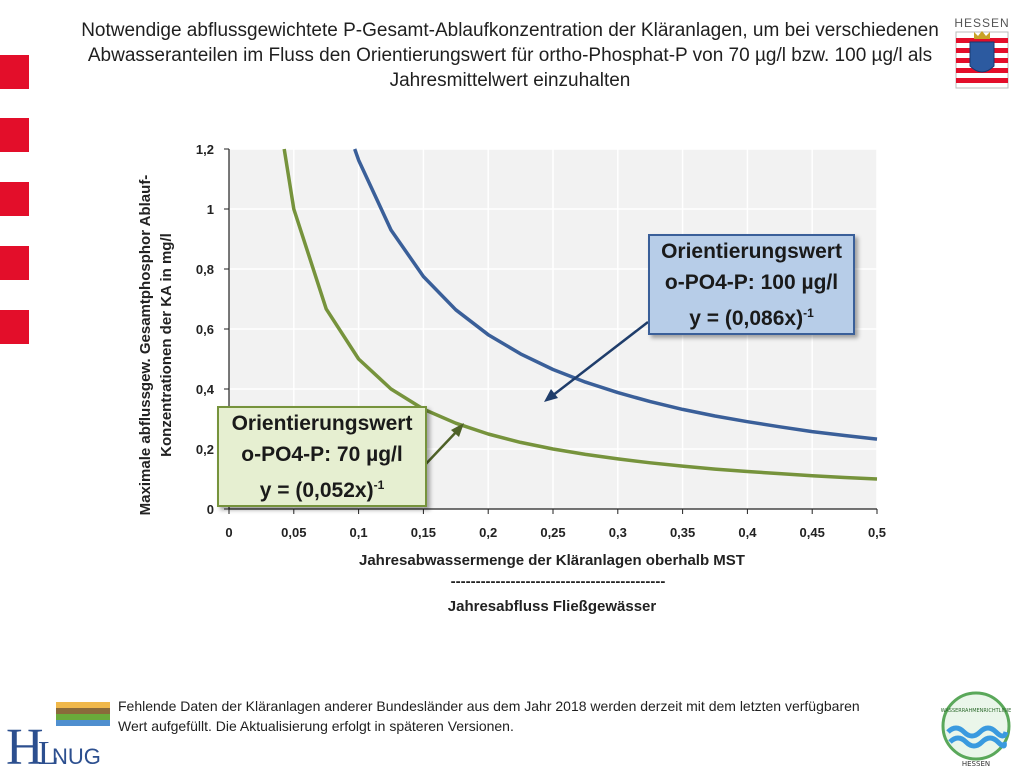 This screenshot has width=1024, height=773. What do you see at coordinates (25, 743) in the screenshot?
I see `svg-text: H` at bounding box center [25, 743].